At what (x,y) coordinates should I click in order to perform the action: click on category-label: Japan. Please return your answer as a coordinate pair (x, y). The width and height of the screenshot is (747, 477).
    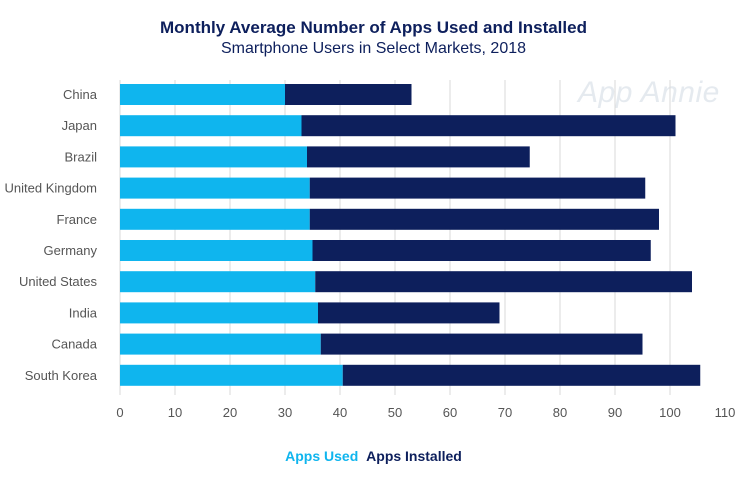
    Looking at the image, I should click on (79, 125).